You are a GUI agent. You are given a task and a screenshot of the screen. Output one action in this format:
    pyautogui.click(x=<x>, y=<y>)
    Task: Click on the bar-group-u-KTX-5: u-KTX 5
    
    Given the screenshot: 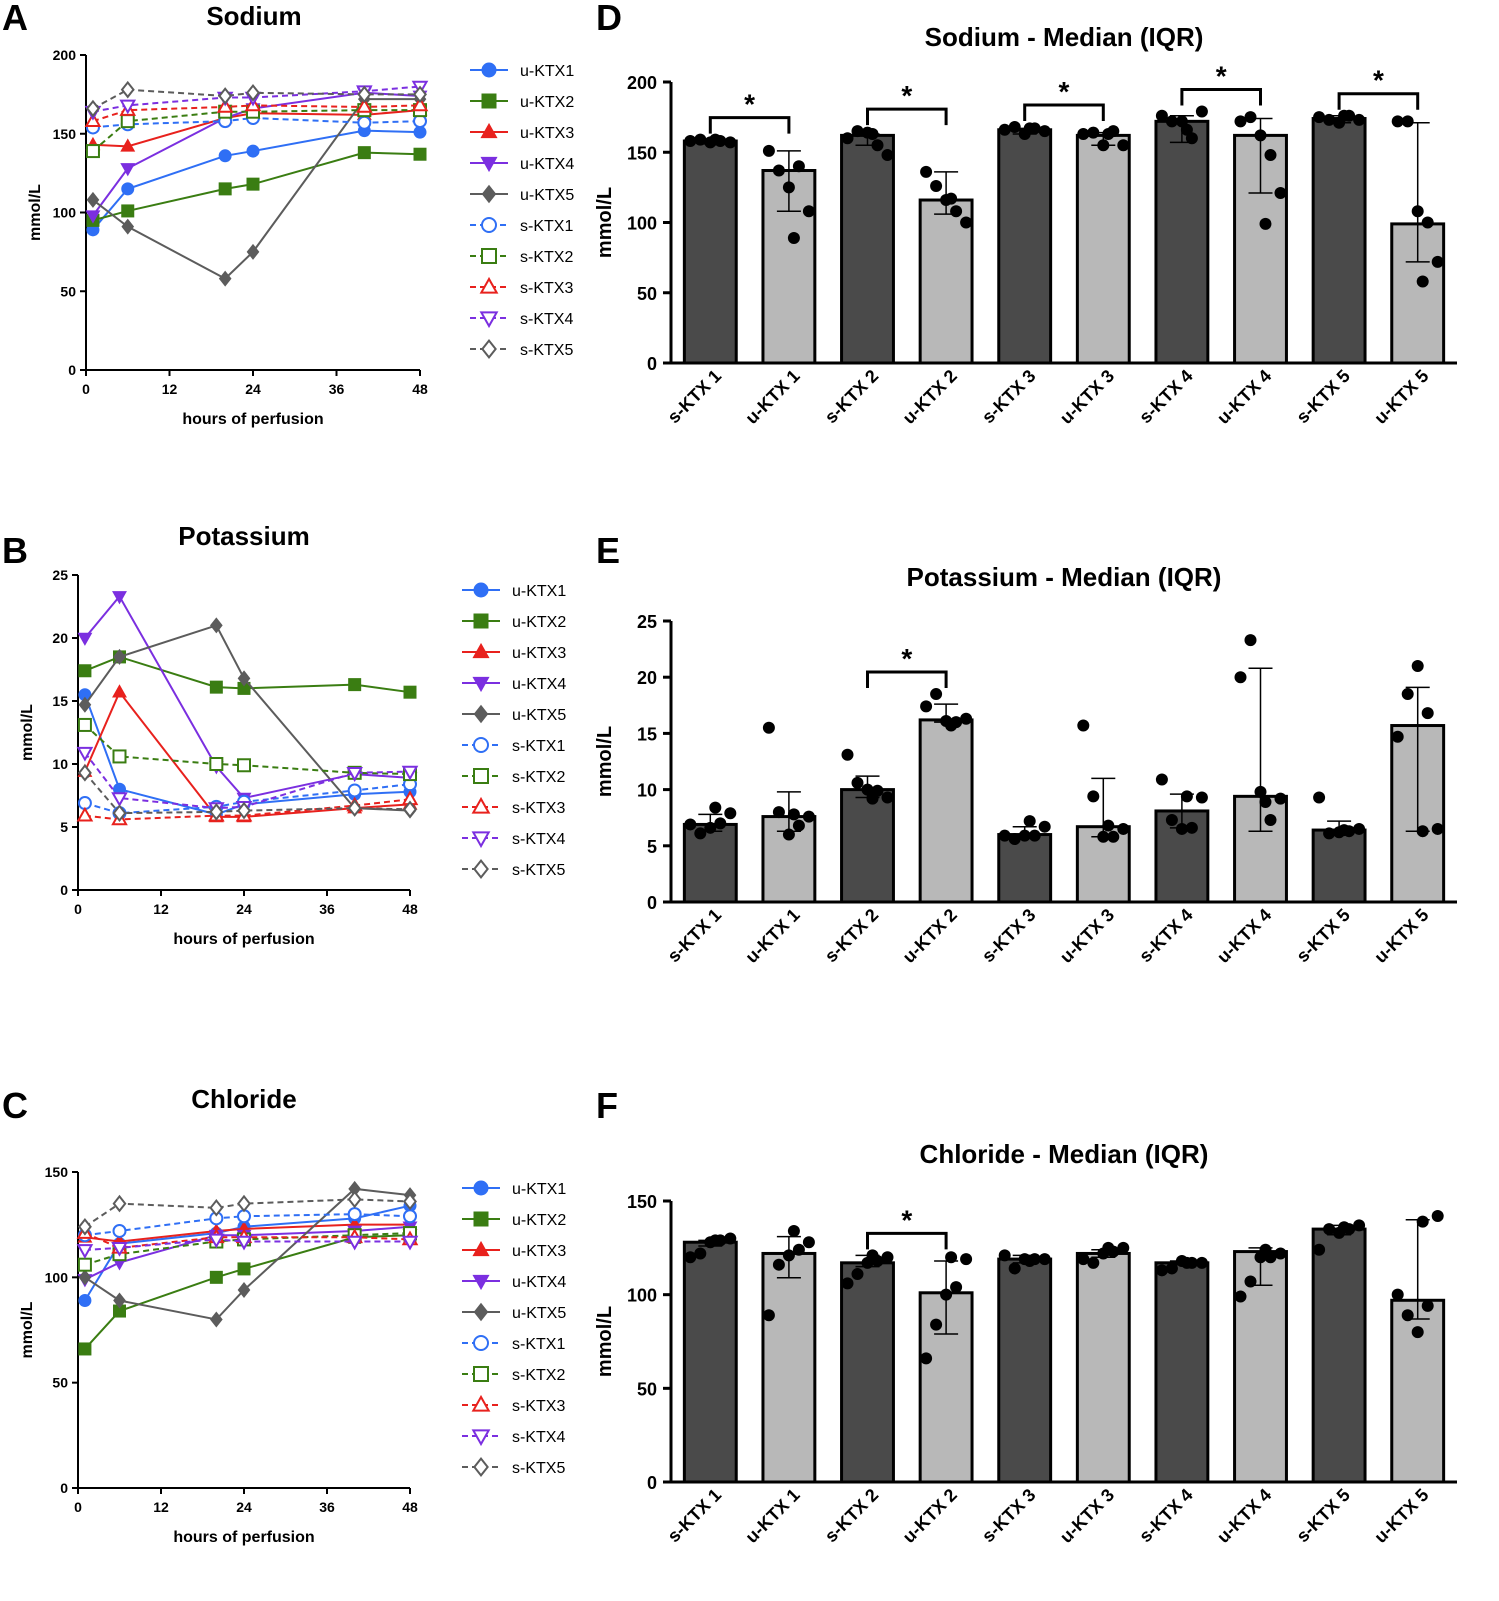 What is the action you would take?
    pyautogui.click(x=1408, y=813)
    